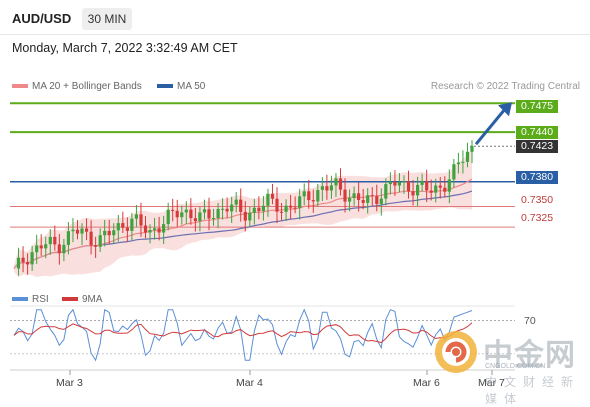 Image resolution: width=590 pixels, height=407 pixels. What do you see at coordinates (92, 299) in the screenshot?
I see `legend-9ma-label: 9MA` at bounding box center [92, 299].